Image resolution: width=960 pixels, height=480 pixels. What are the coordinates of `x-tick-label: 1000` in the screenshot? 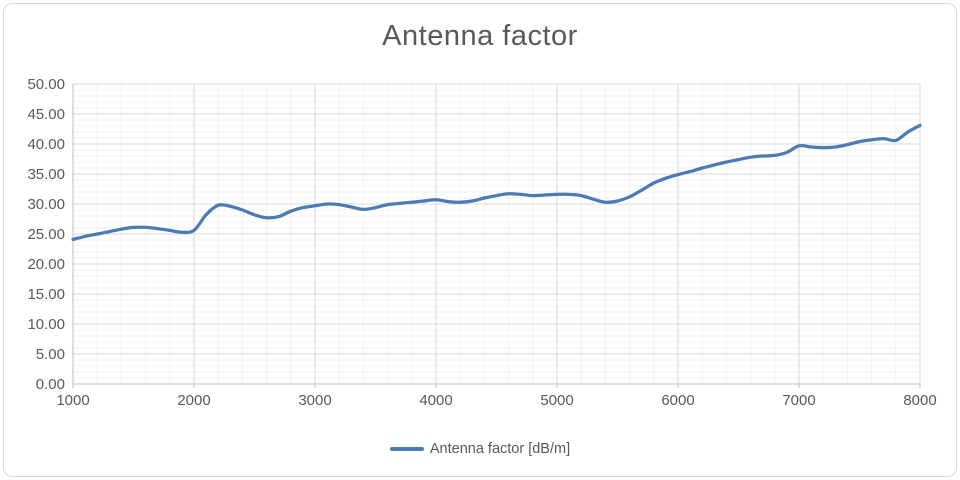 It's located at (72, 400).